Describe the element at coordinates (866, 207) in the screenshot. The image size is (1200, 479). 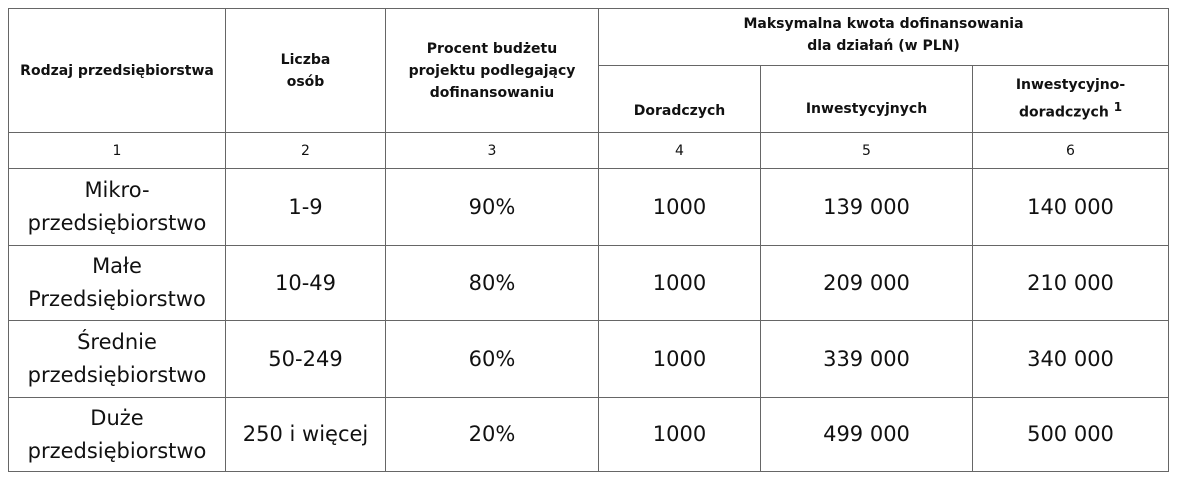
I see `data-cell: 139 000` at that location.